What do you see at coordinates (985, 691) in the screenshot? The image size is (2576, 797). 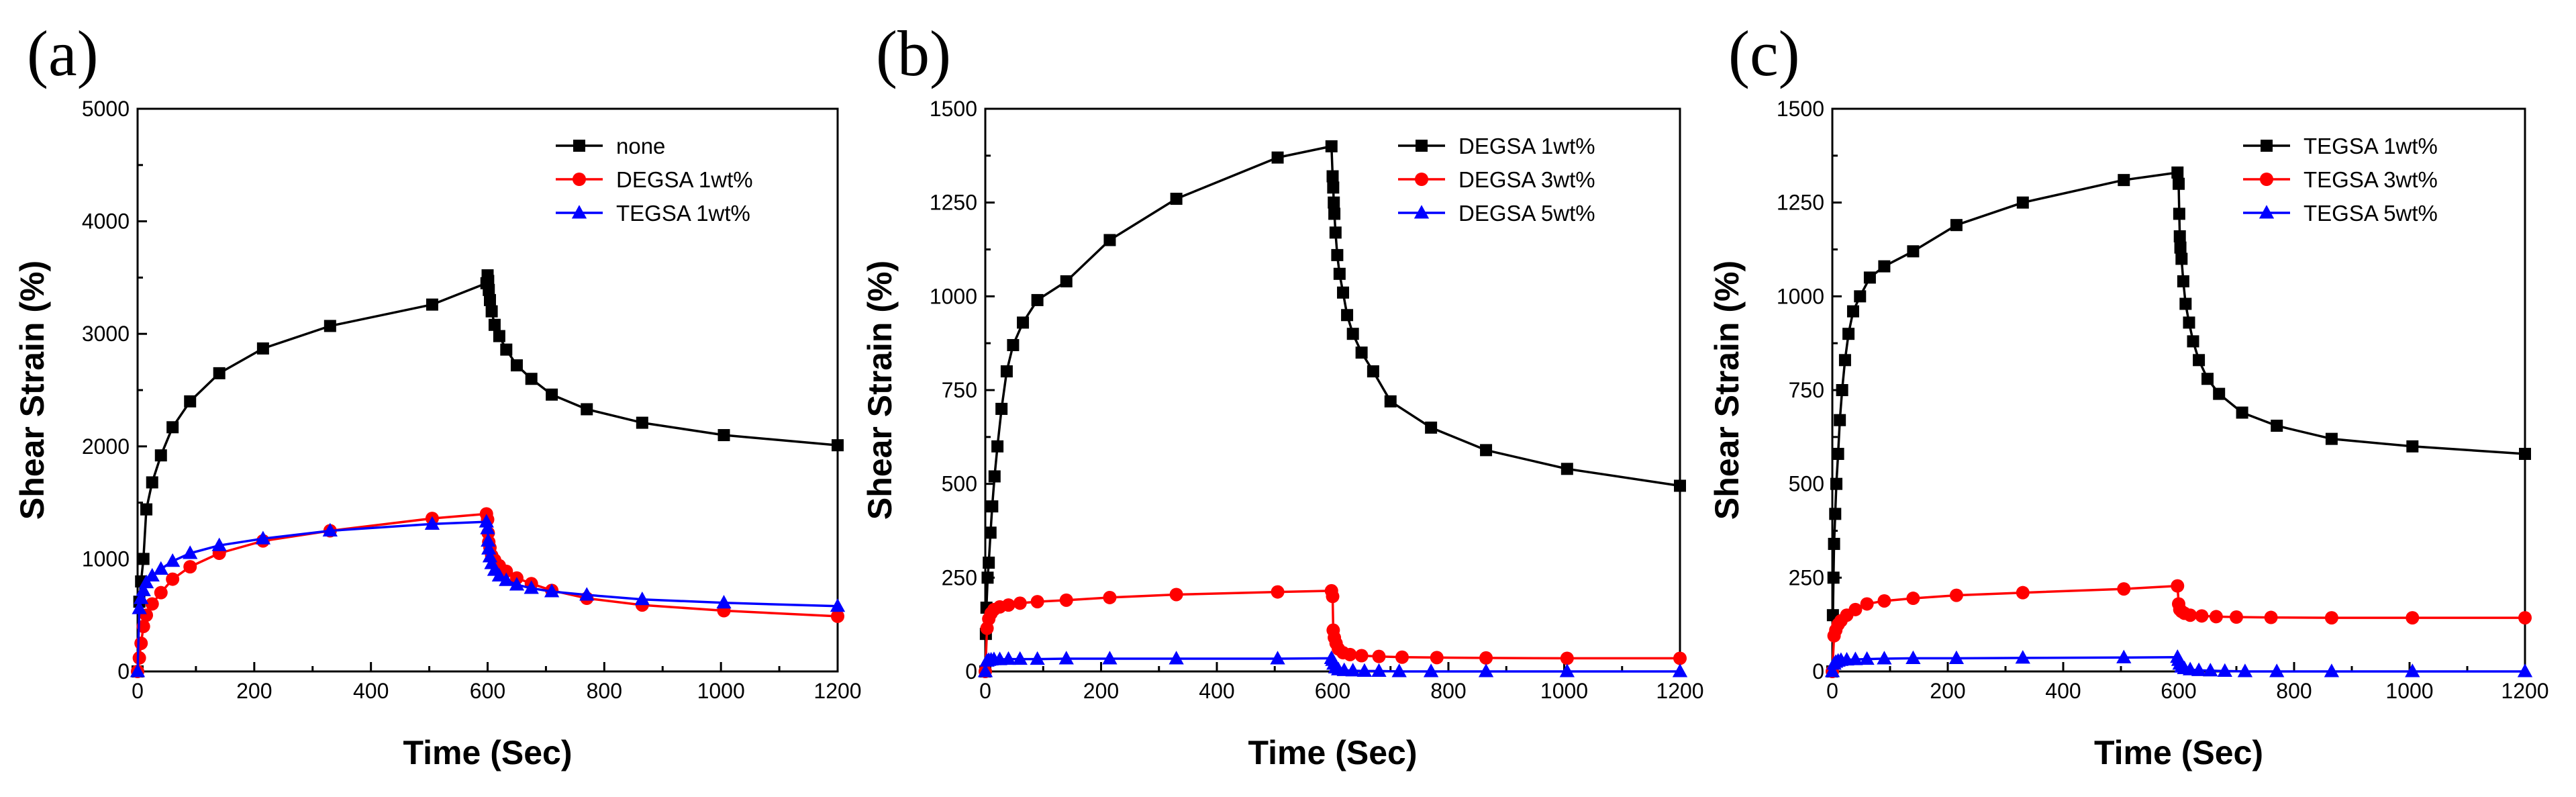 I see `x-tick-label: 0` at bounding box center [985, 691].